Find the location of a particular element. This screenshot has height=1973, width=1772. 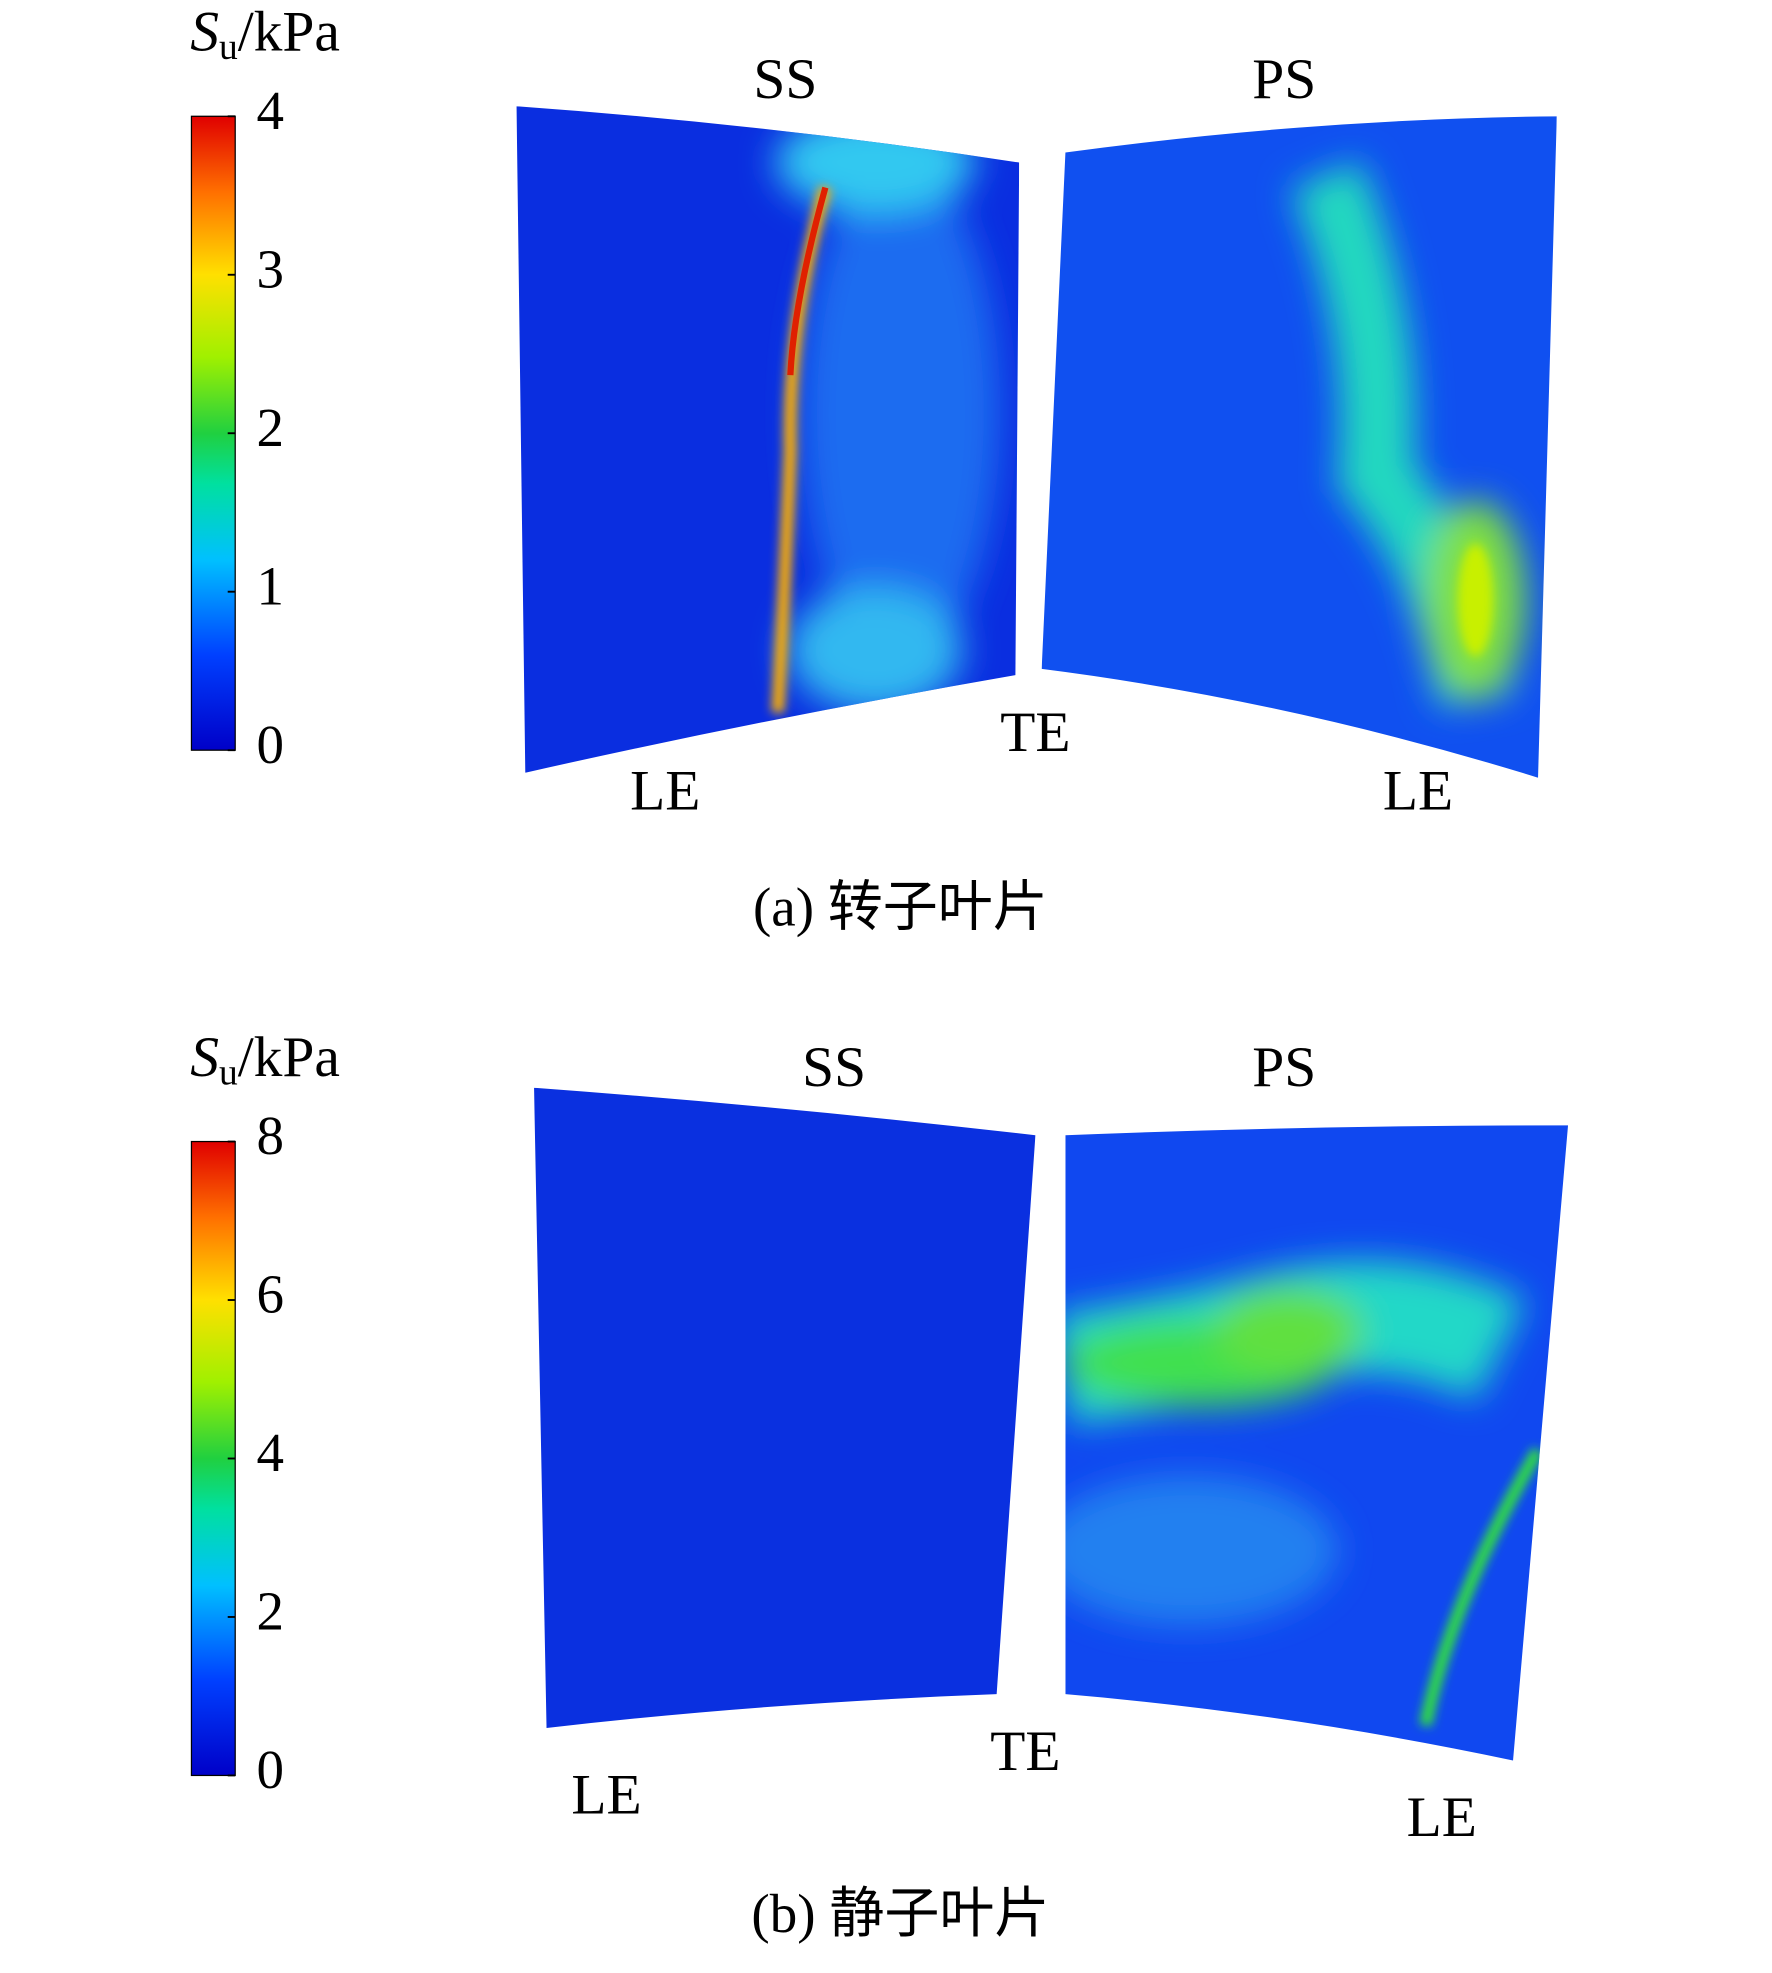

blade-ss-a is located at coordinates (768, 439).